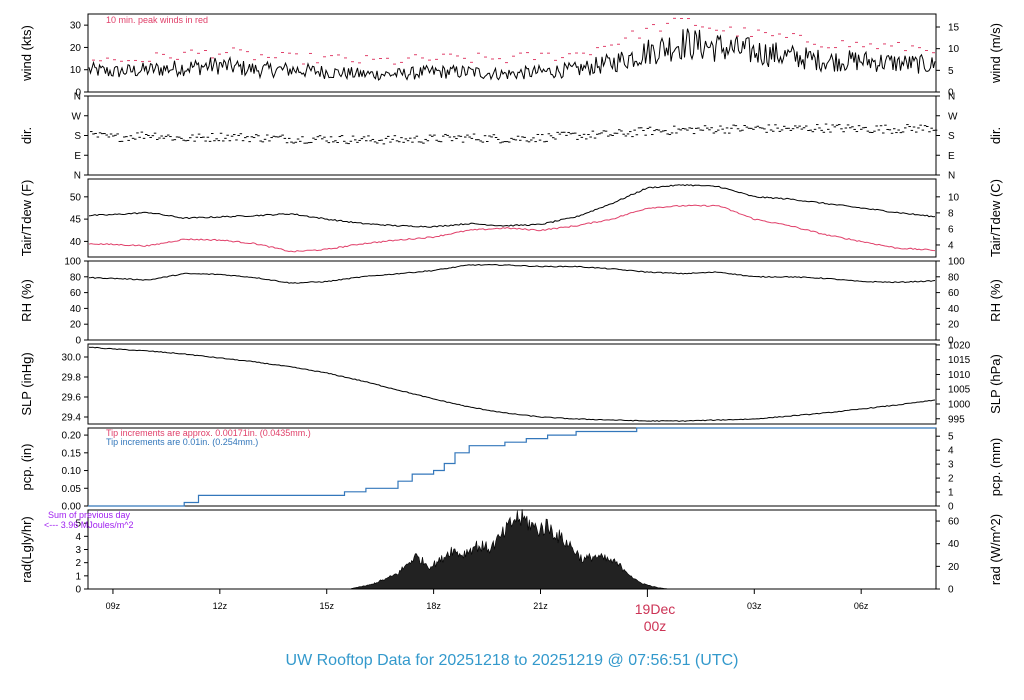 This screenshot has height=700, width=1024. Describe the element at coordinates (487, 600) in the screenshot. I see `x-axis: 09z 12z 15z 18z 21z 03z 06z` at that location.